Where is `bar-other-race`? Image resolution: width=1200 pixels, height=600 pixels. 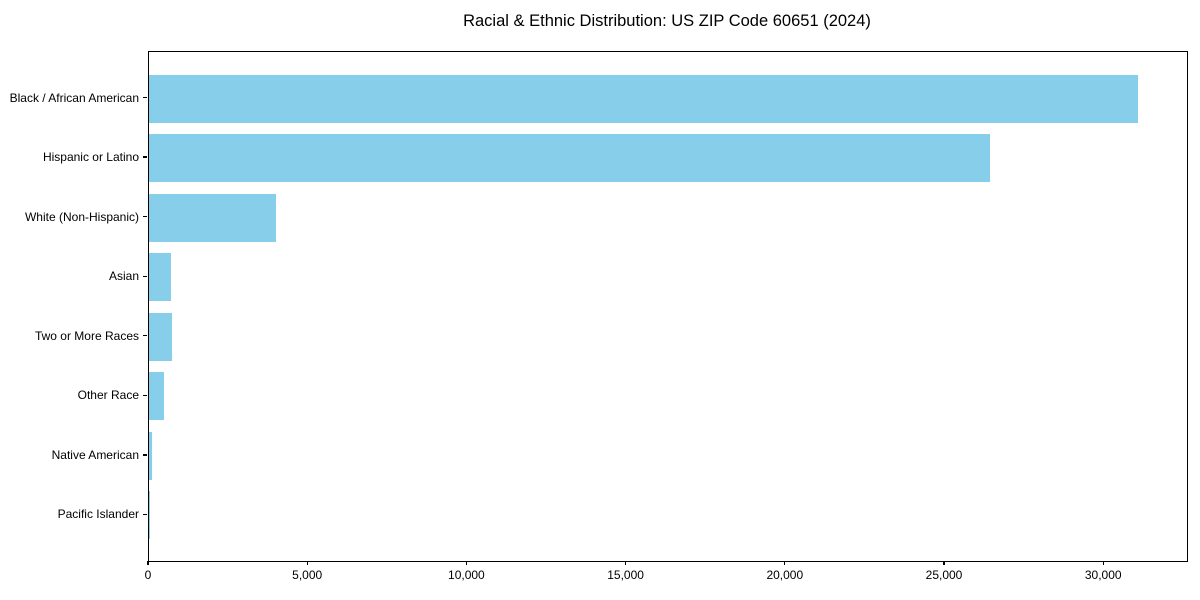 bar-other-race is located at coordinates (156, 396).